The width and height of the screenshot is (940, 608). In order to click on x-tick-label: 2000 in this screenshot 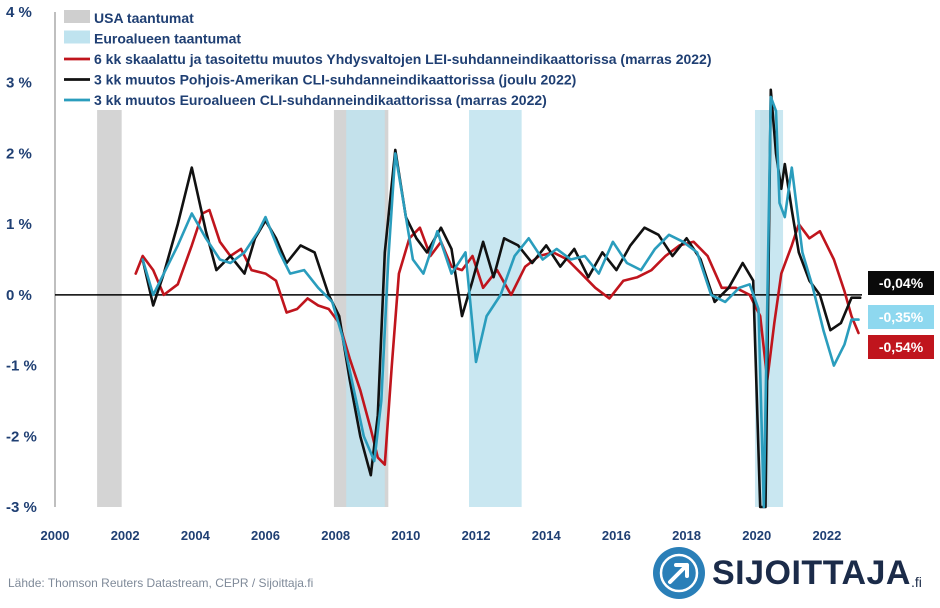, I will do `click(55, 535)`.